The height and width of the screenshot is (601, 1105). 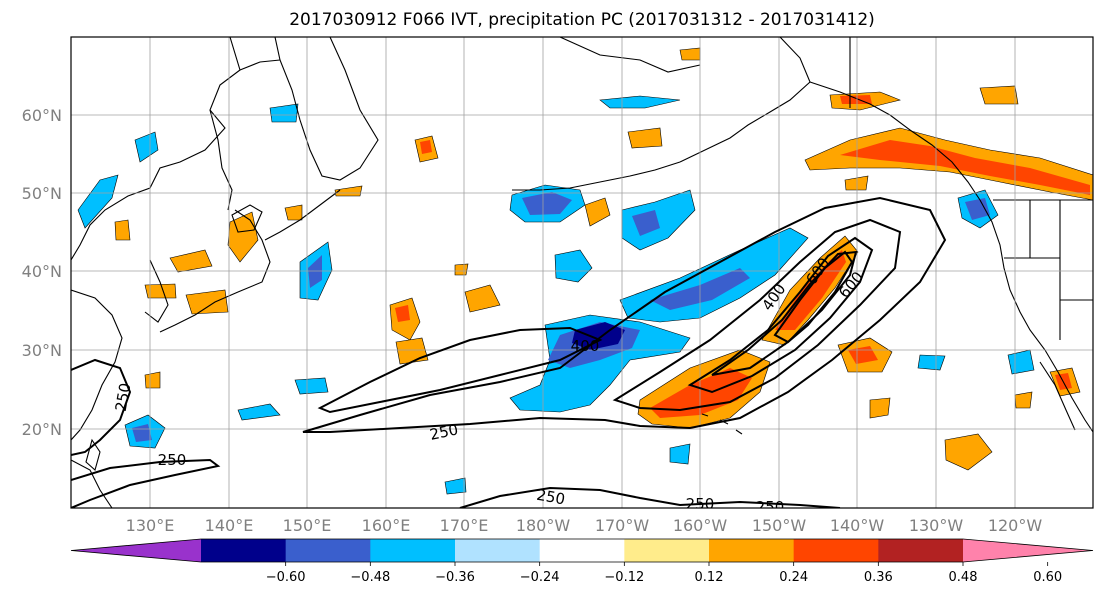 I want to click on colorbar-tick-label: 0.60, so click(x=1047, y=577).